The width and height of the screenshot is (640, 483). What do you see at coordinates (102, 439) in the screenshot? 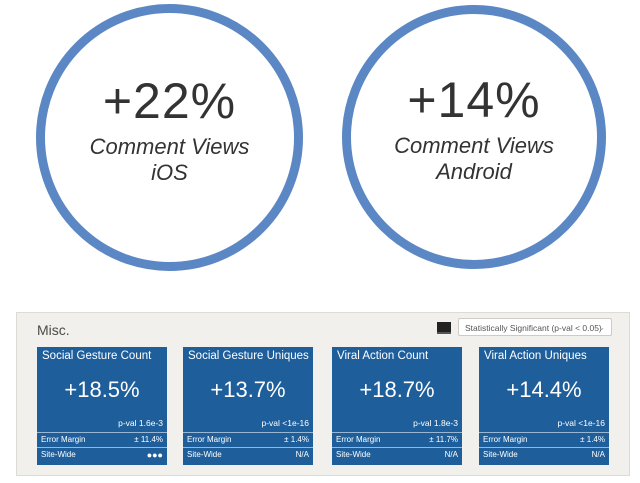
I see `error-margin-row: Error Margin ± 11.4%` at bounding box center [102, 439].